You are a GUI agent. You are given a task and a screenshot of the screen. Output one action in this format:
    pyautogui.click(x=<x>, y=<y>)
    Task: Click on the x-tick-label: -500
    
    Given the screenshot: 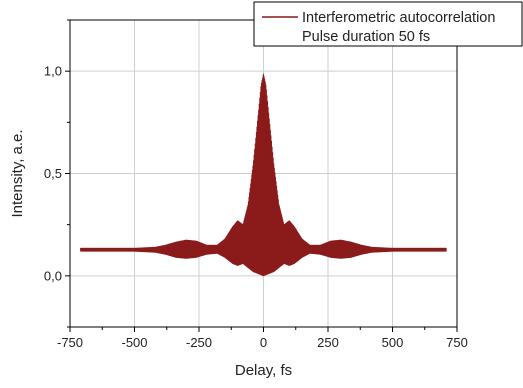 What is the action you would take?
    pyautogui.click(x=134, y=342)
    